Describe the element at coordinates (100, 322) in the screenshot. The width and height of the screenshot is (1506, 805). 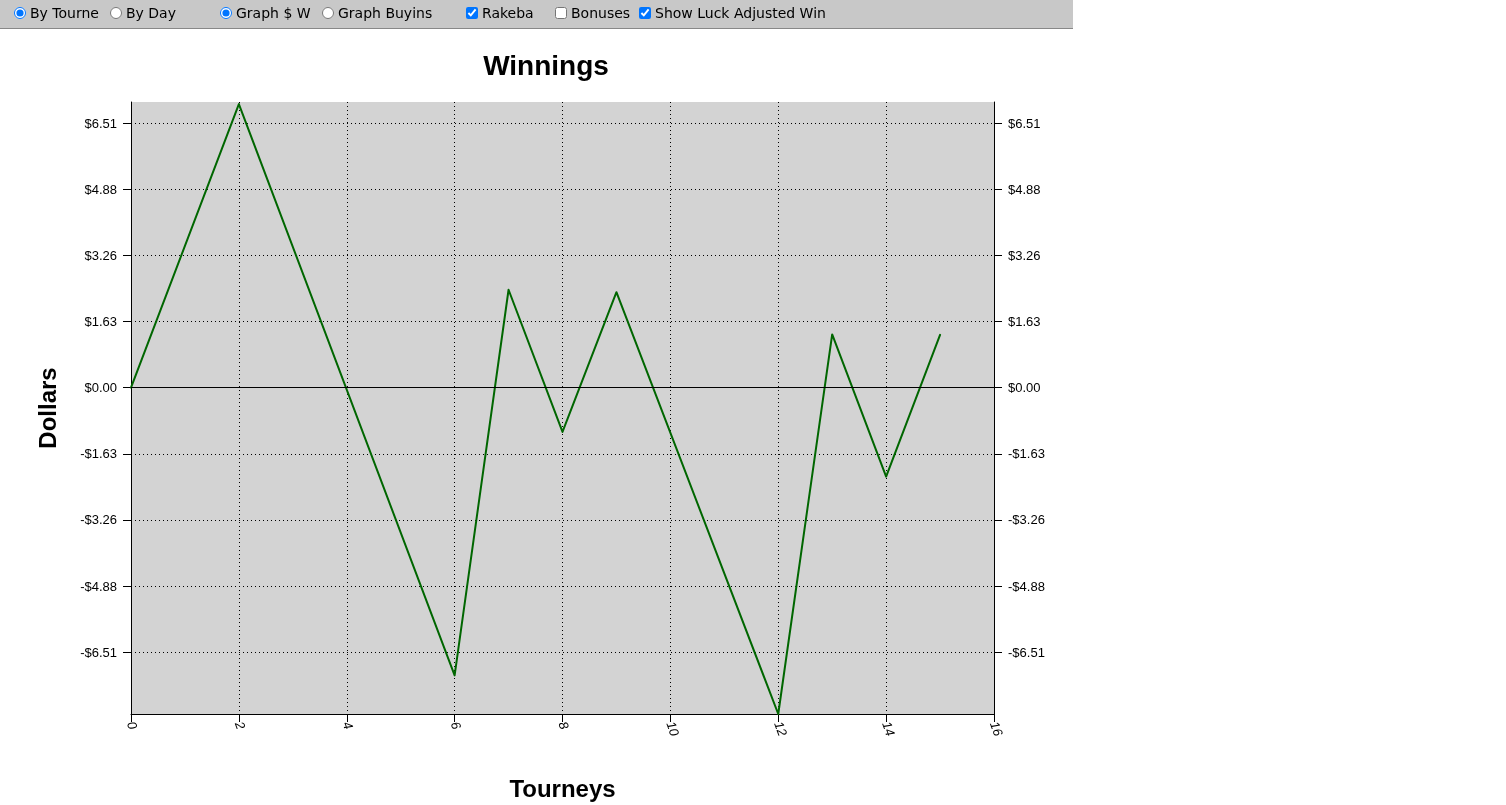
I see `y-tick-label: $1.63` at that location.